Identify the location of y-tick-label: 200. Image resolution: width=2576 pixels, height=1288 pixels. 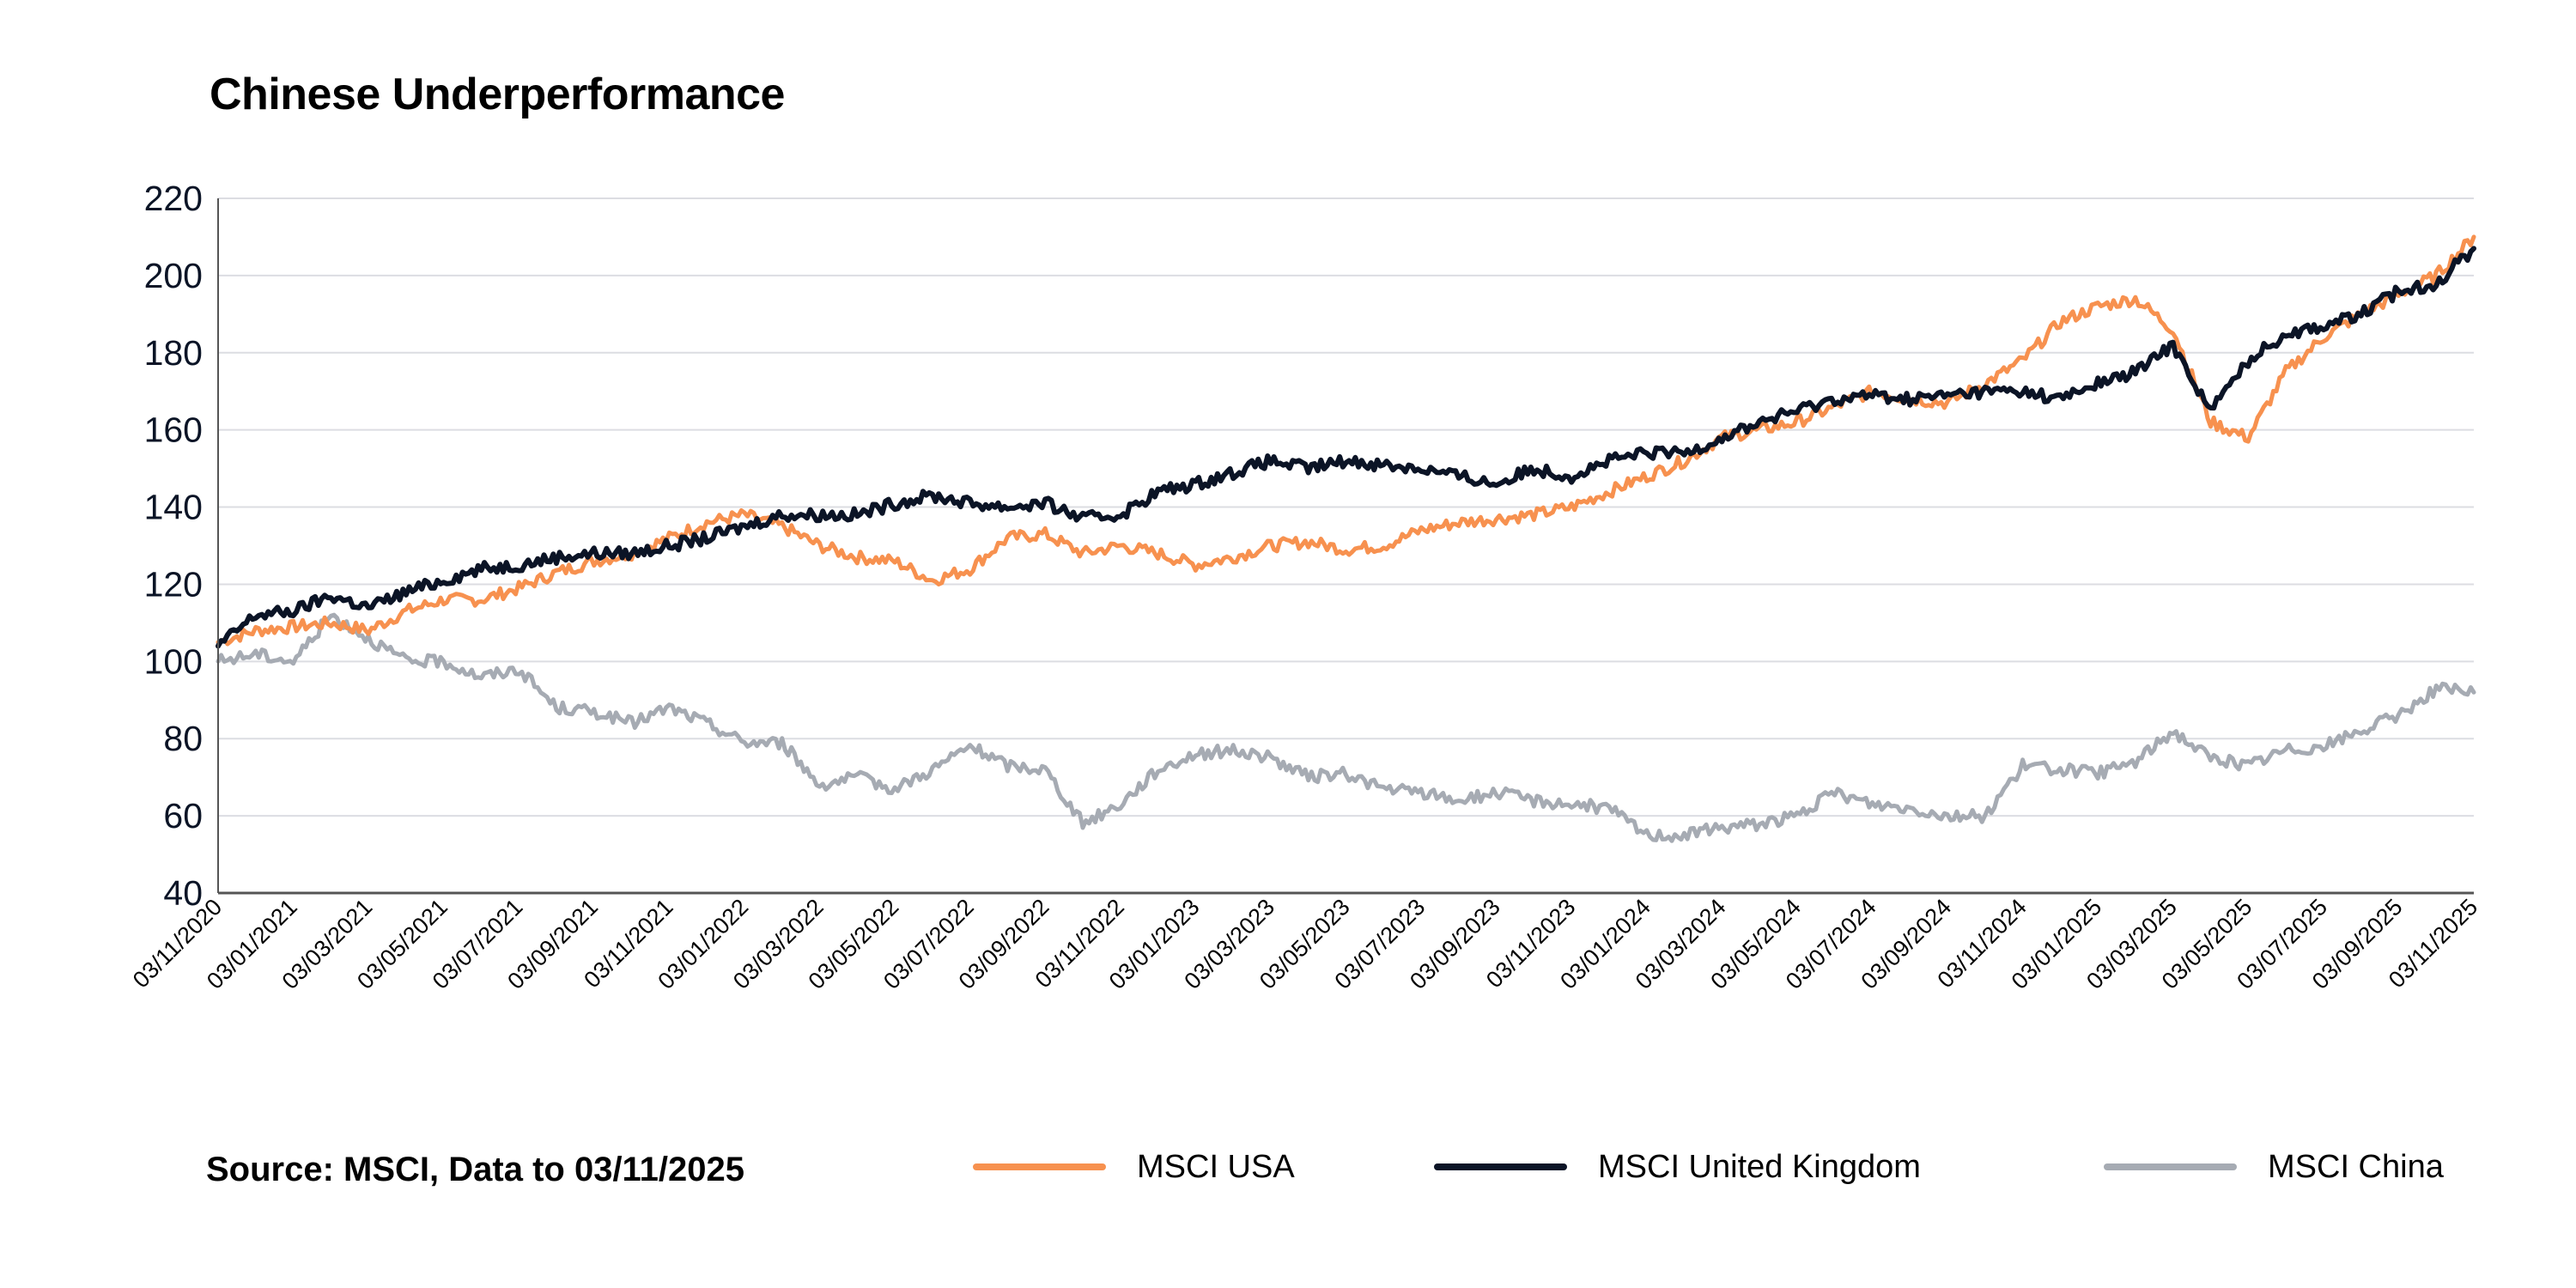
(174, 275).